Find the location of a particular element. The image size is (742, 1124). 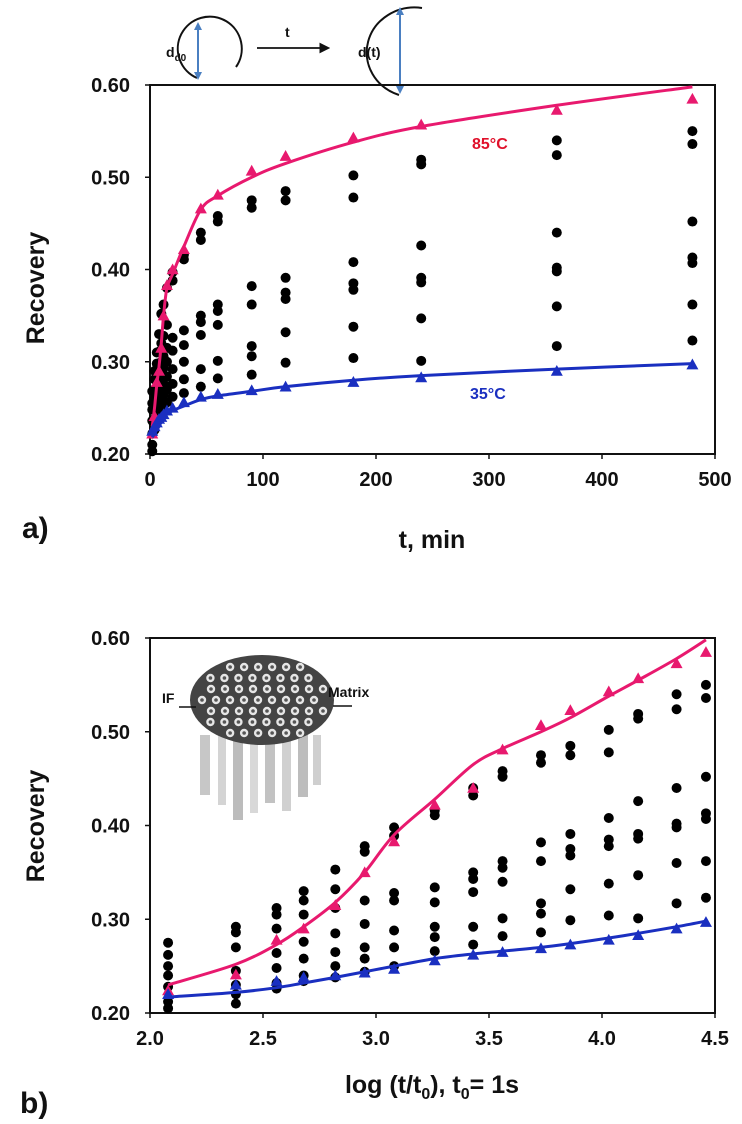

x-tick-label: 500 is located at coordinates (714, 480).